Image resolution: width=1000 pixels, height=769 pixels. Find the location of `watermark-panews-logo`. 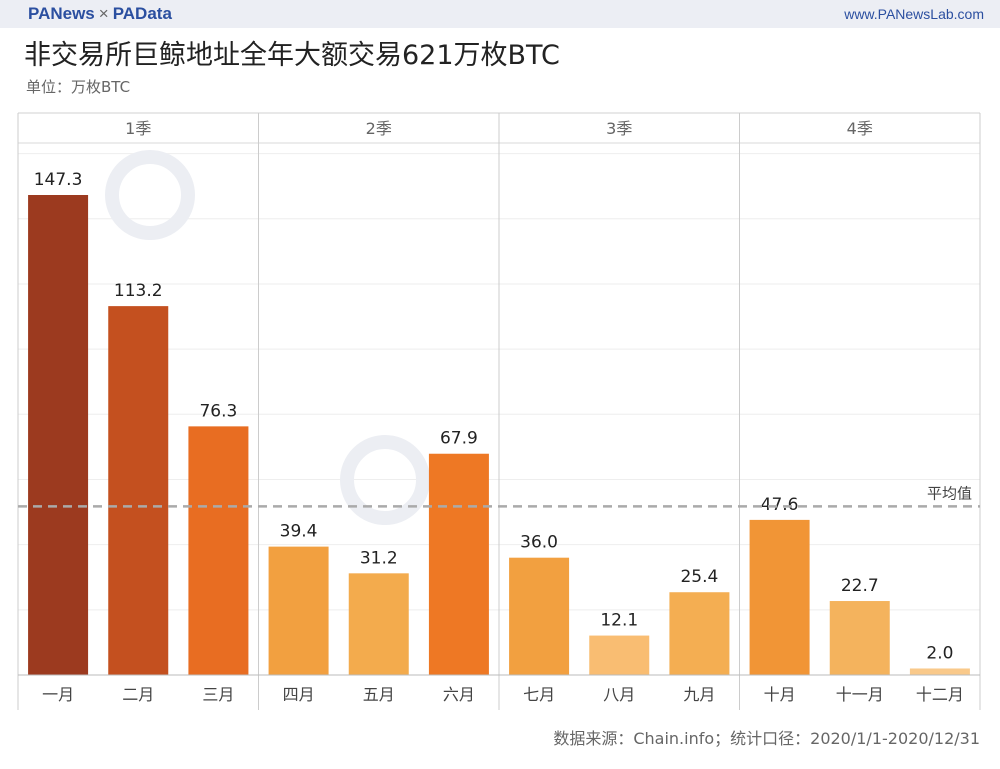

watermark-panews-logo is located at coordinates (150, 195).